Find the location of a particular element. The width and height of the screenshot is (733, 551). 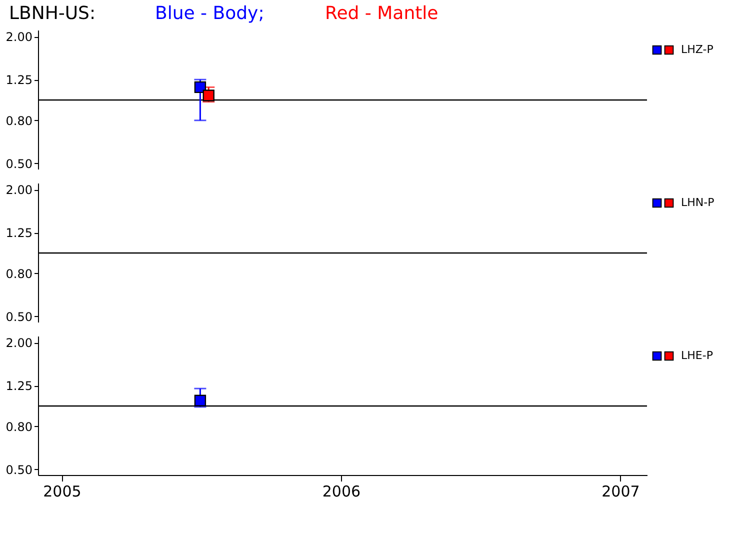

x-tick-label: 2006 is located at coordinates (341, 491).